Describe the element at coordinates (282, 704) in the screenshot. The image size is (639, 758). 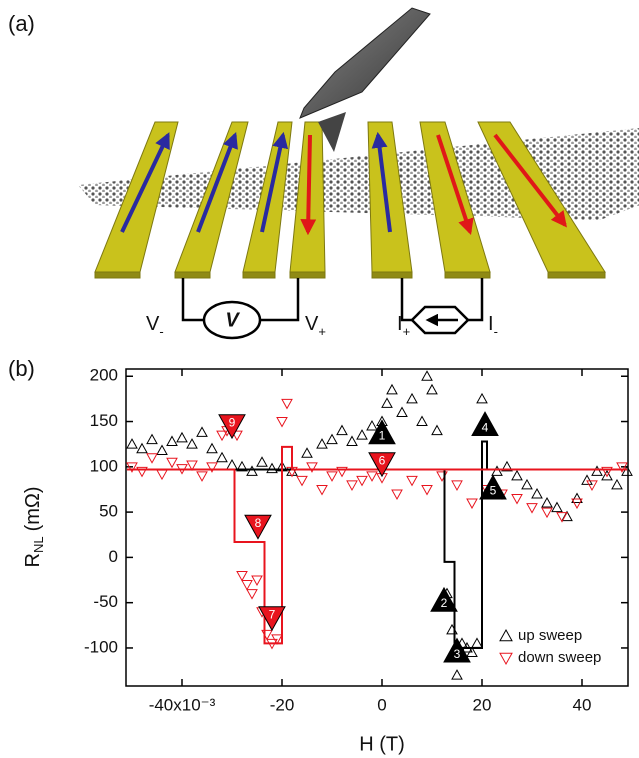
I see `x-tick-label: -20` at that location.